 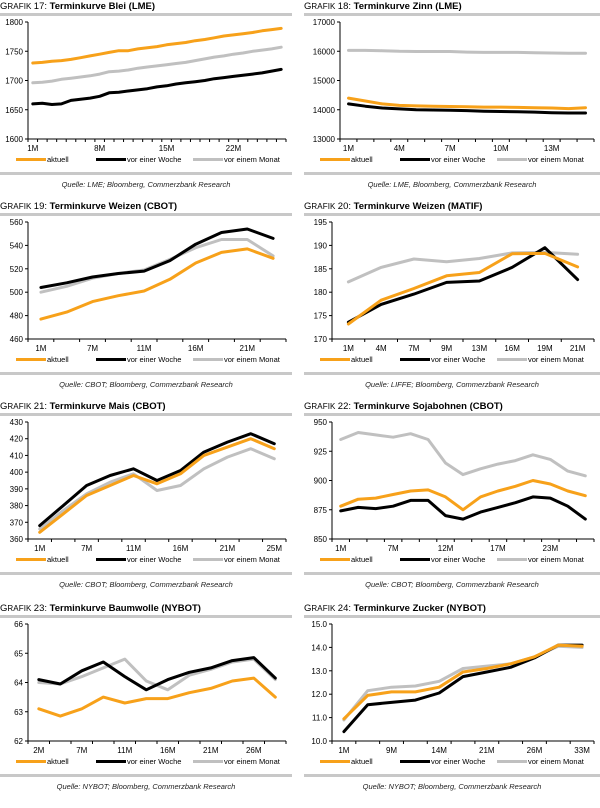 I want to click on x-tick-label: 11M, so click(x=144, y=348).